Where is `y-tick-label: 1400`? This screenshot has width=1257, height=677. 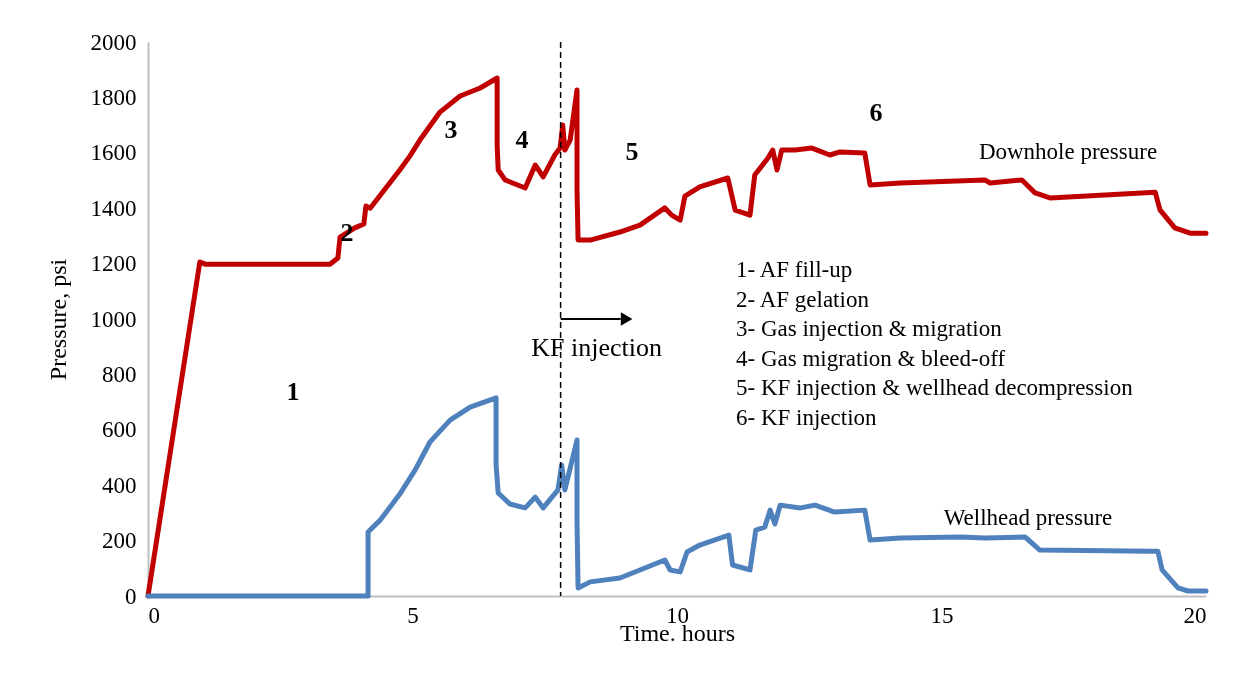 y-tick-label: 1400 is located at coordinates (113, 208).